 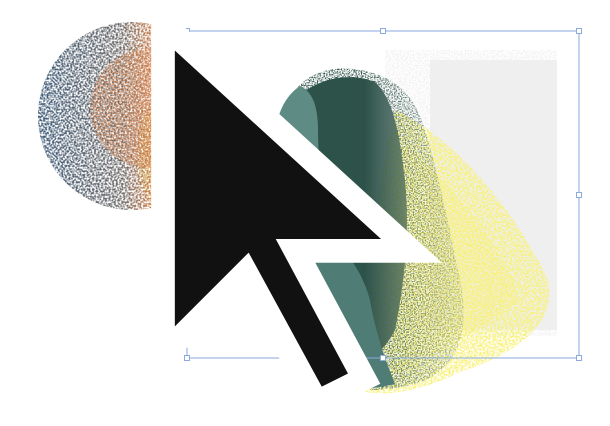 I want to click on resize-handle-middle-right, so click(x=579, y=195).